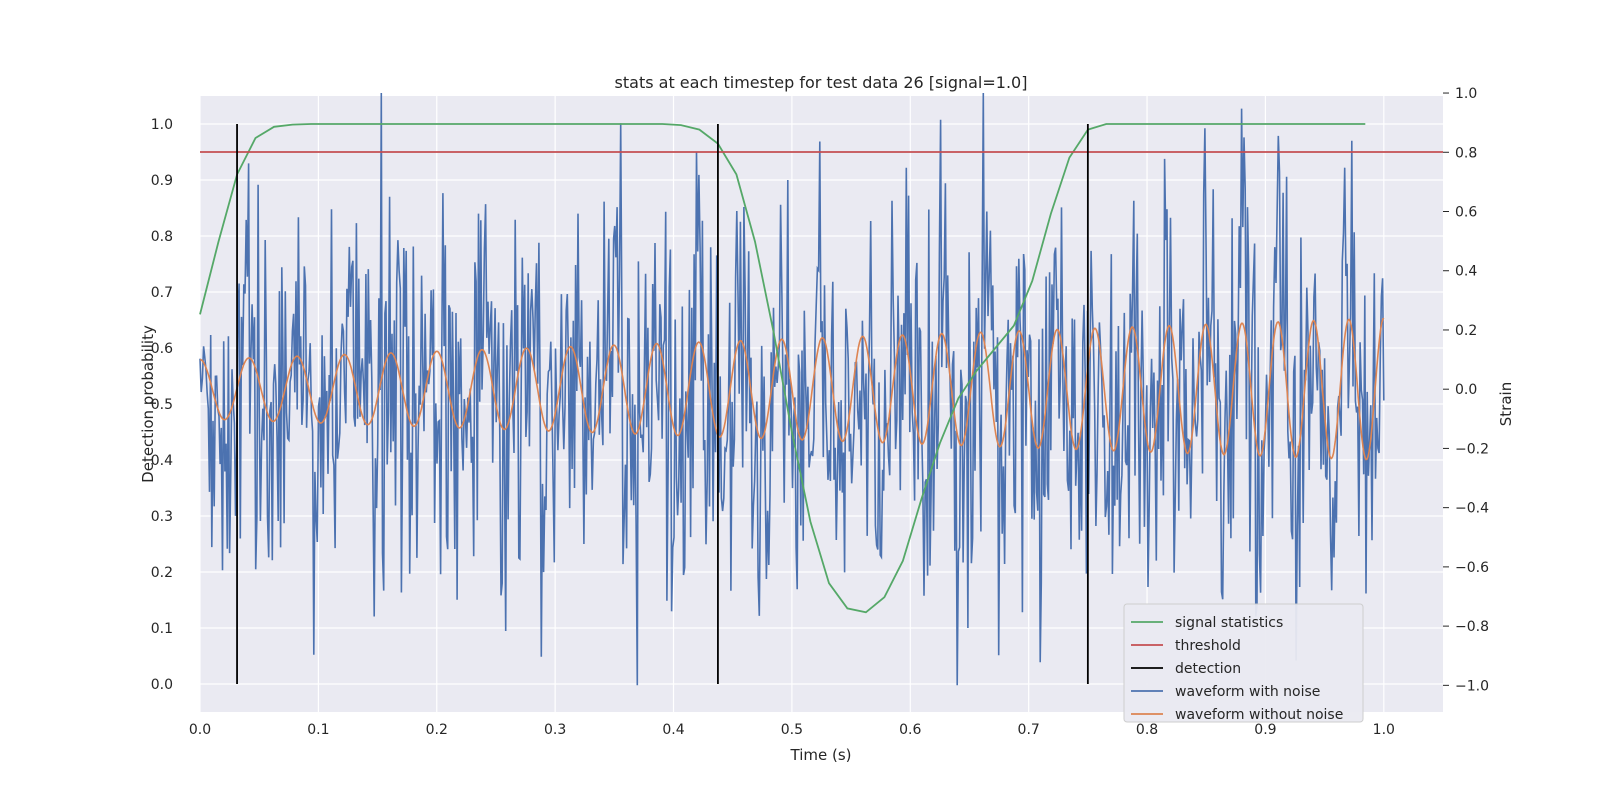 The height and width of the screenshot is (800, 1600). I want to click on x-tick-label: 0.2, so click(437, 730).